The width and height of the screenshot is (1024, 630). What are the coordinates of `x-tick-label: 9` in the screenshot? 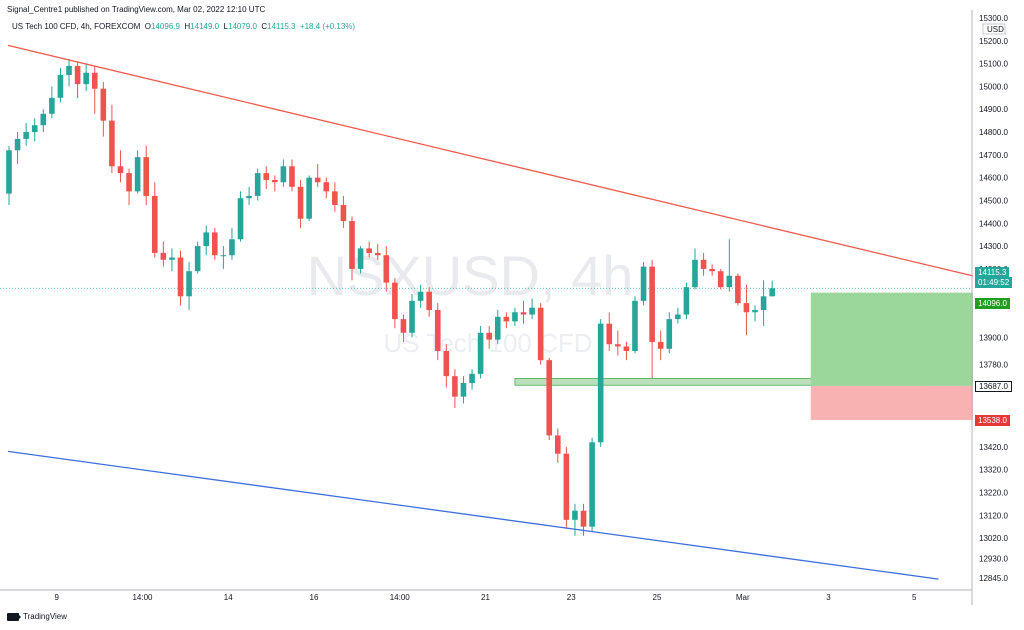 It's located at (56, 597).